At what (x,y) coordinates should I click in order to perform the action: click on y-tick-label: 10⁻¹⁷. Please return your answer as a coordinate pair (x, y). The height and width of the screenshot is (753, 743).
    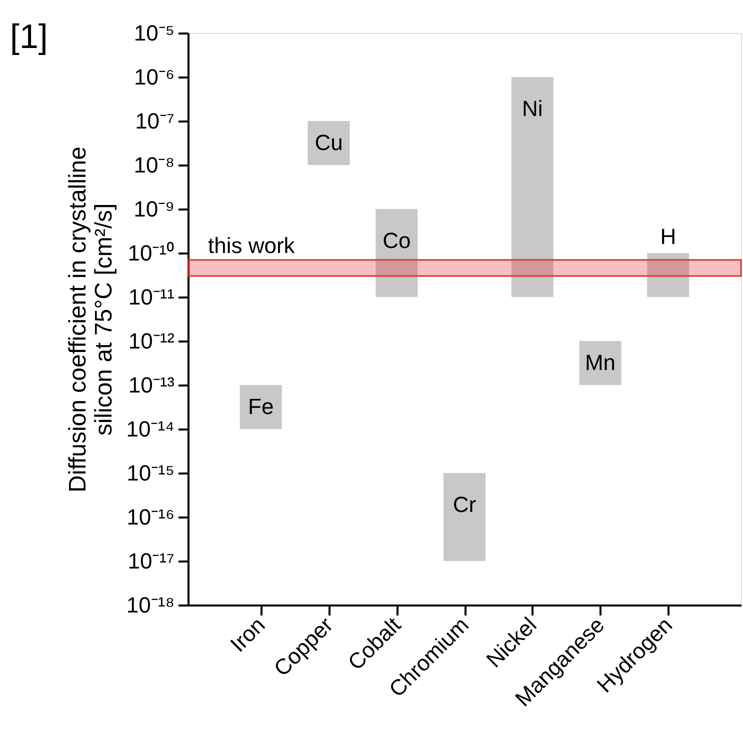
    Looking at the image, I should click on (151, 561).